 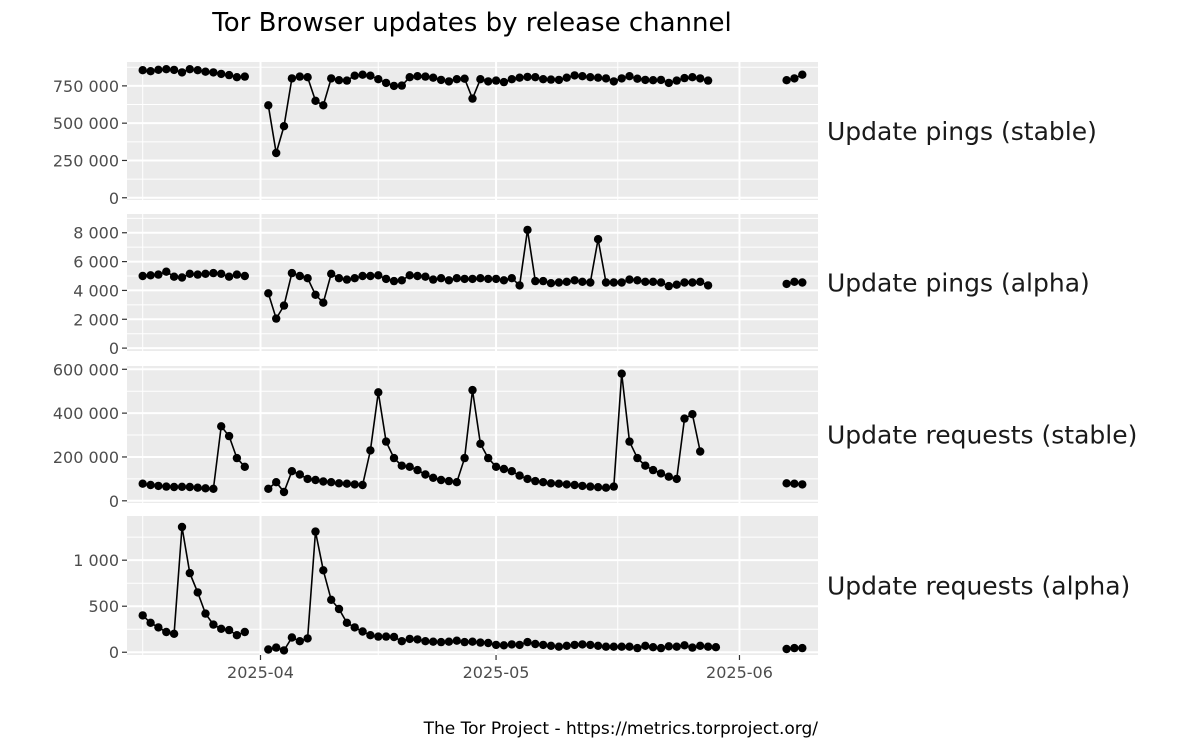 I want to click on x-axis: 2025-04 2025-05 2025-06, so click(x=500, y=668).